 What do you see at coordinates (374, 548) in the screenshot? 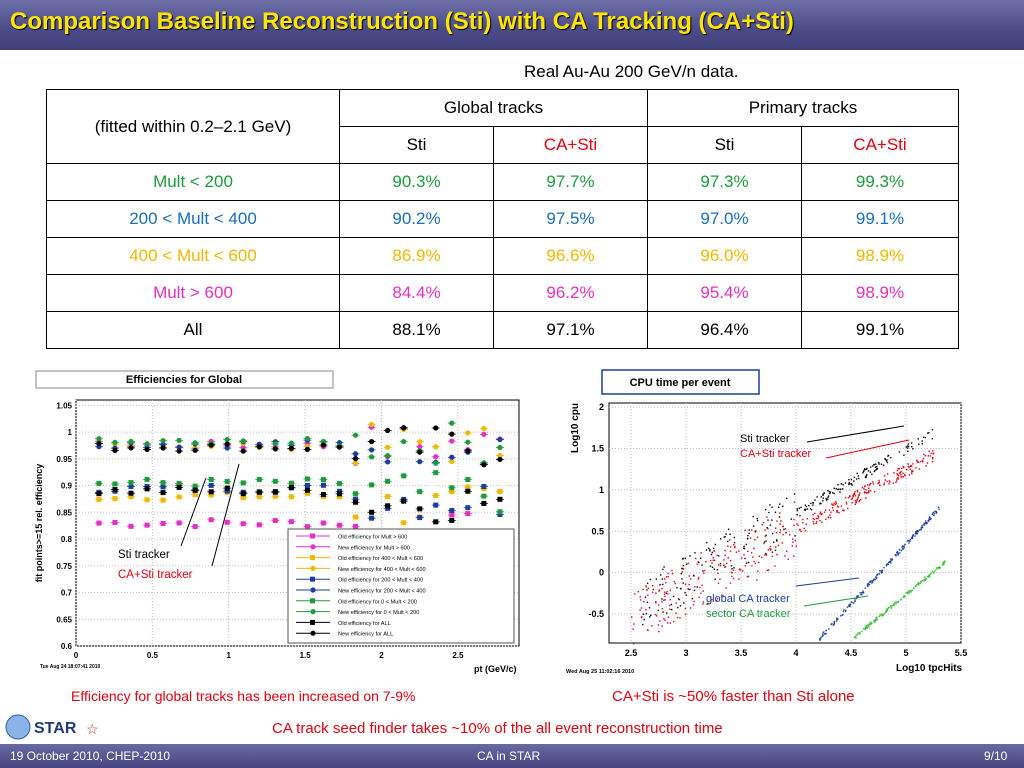
I see `legend-label: New efficiency for Mult > 600` at bounding box center [374, 548].